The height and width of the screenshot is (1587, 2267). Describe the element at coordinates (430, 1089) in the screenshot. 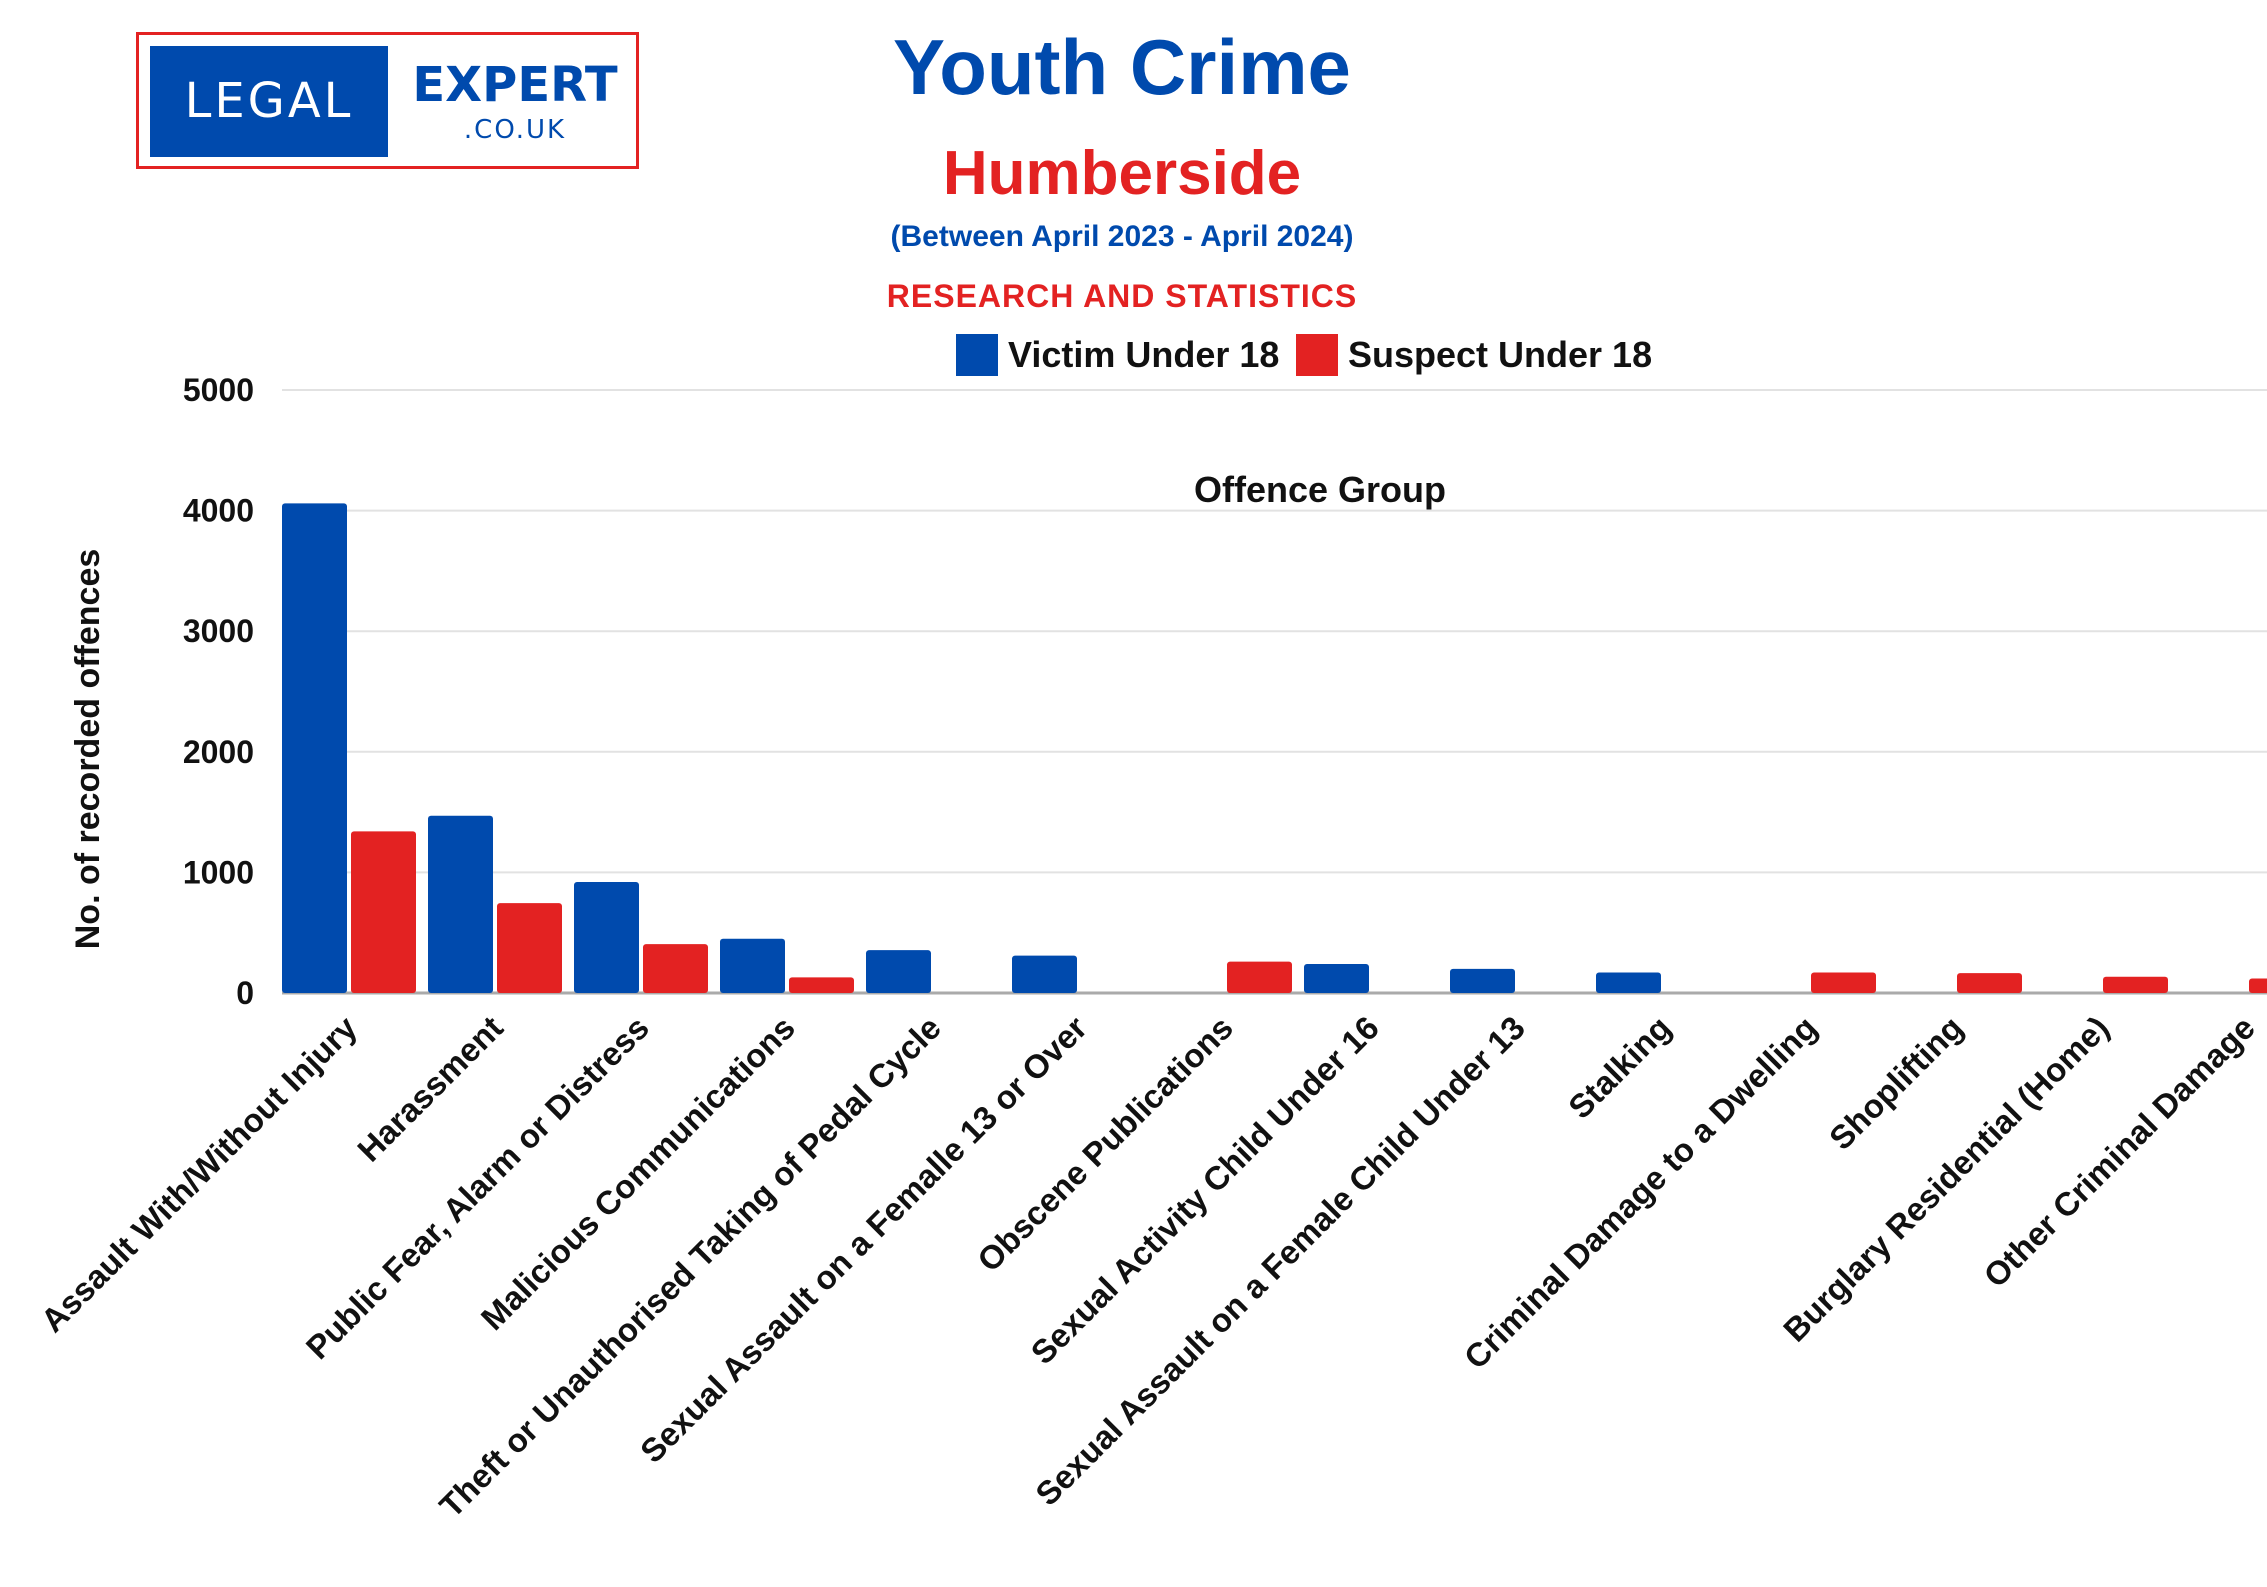

I see `x-tick-label: Harassment` at that location.